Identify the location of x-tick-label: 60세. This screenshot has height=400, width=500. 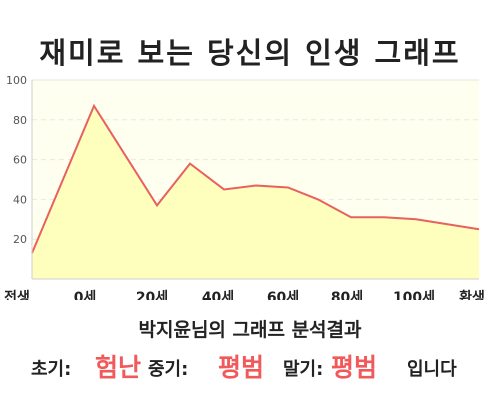
(283, 295).